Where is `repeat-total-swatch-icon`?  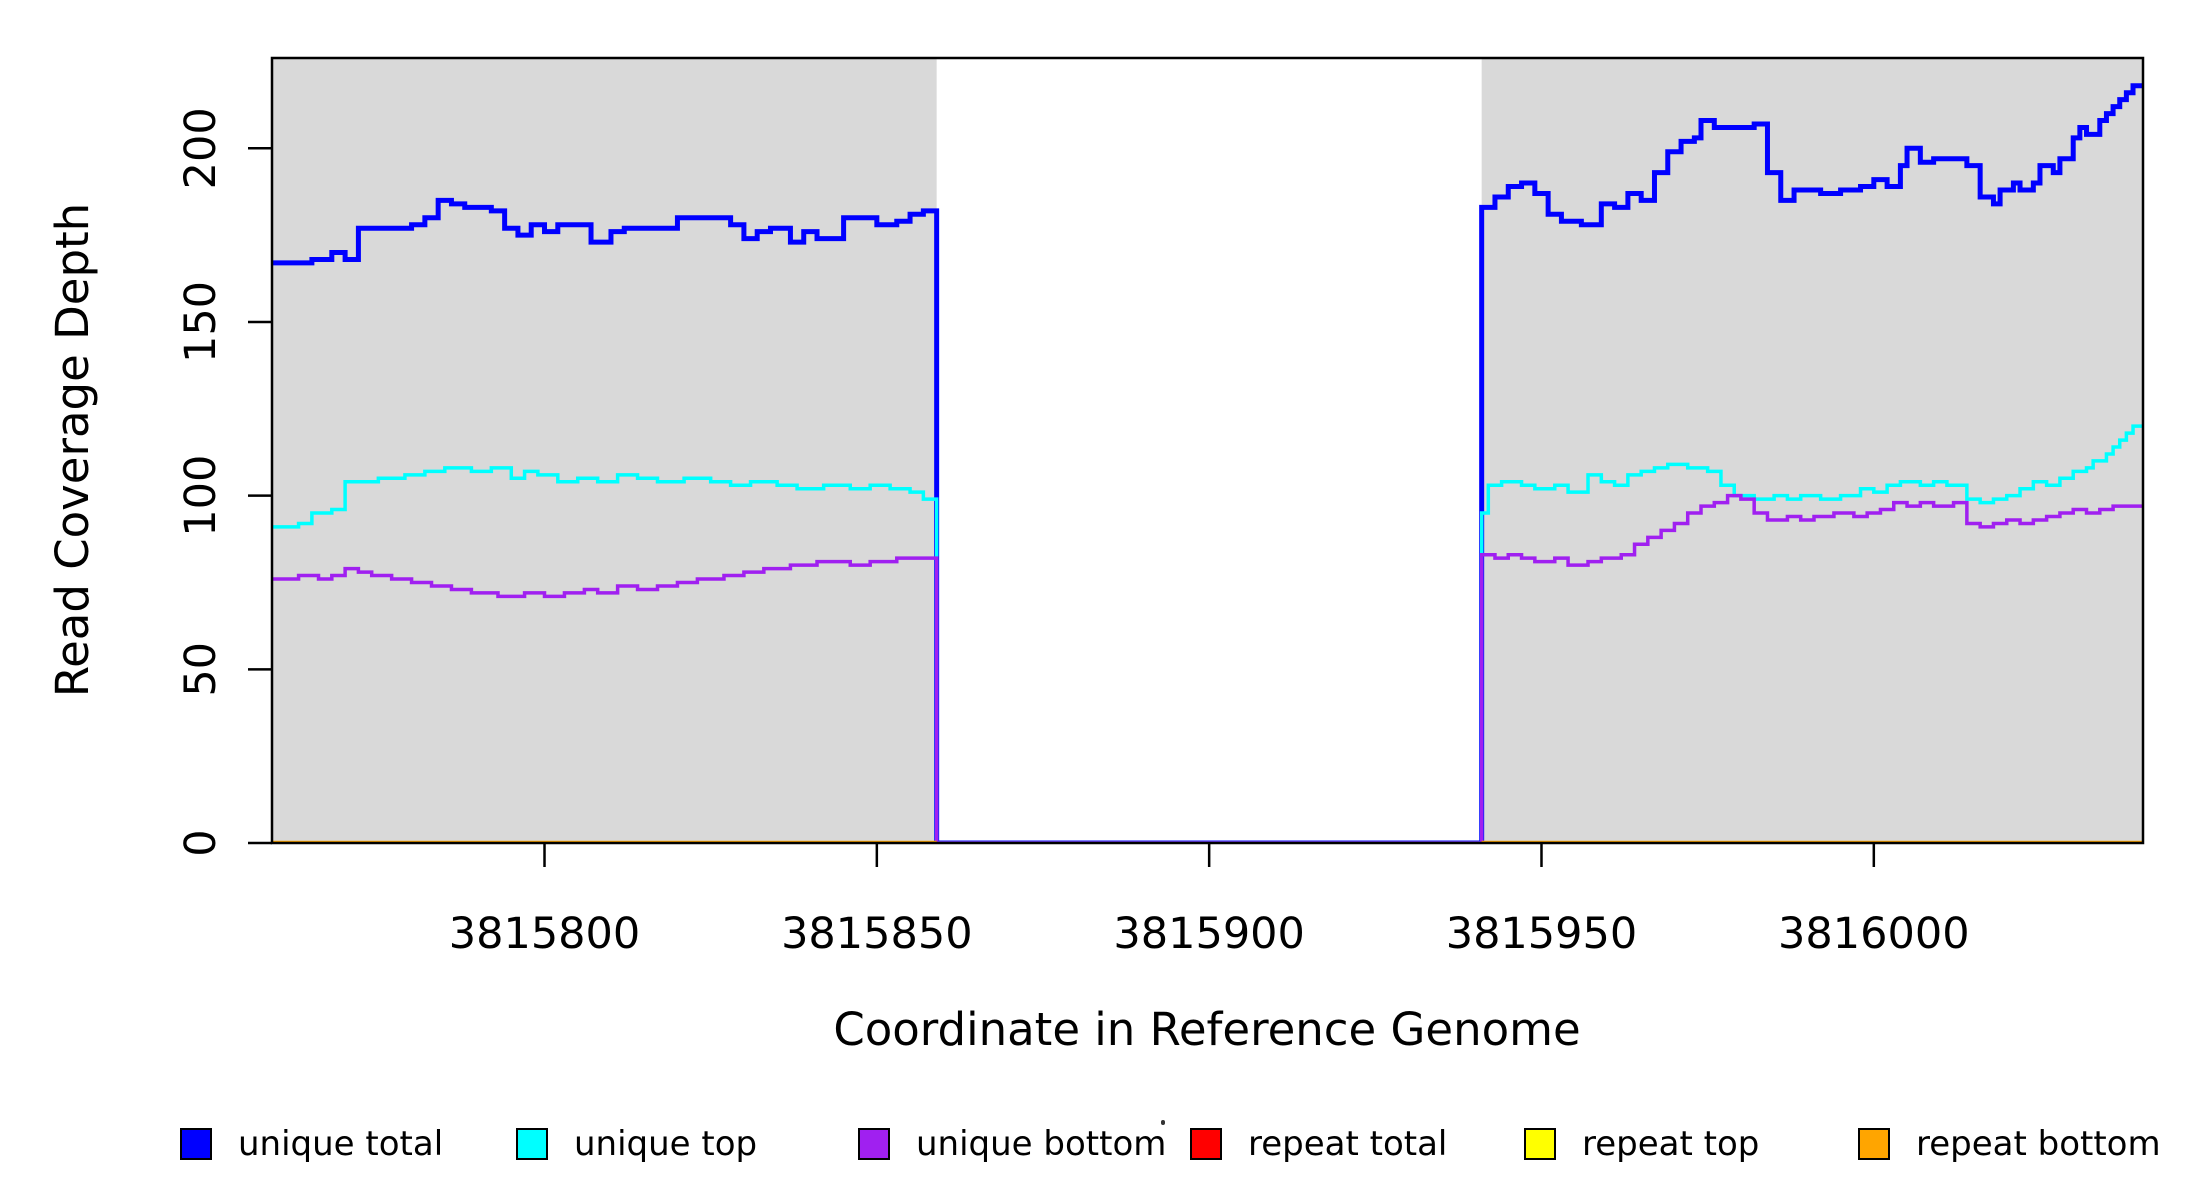 repeat-total-swatch-icon is located at coordinates (1206, 1144).